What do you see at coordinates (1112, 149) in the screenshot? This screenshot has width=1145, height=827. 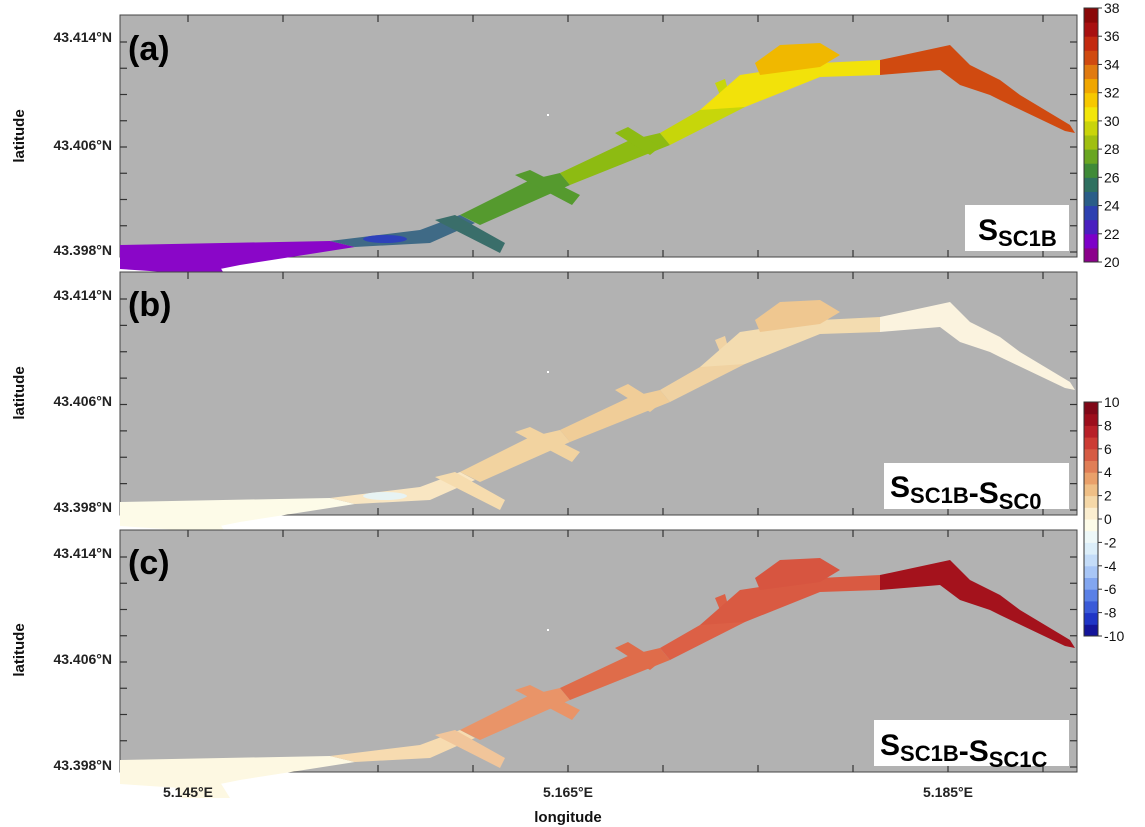 I see `colorbar-label: 28` at bounding box center [1112, 149].